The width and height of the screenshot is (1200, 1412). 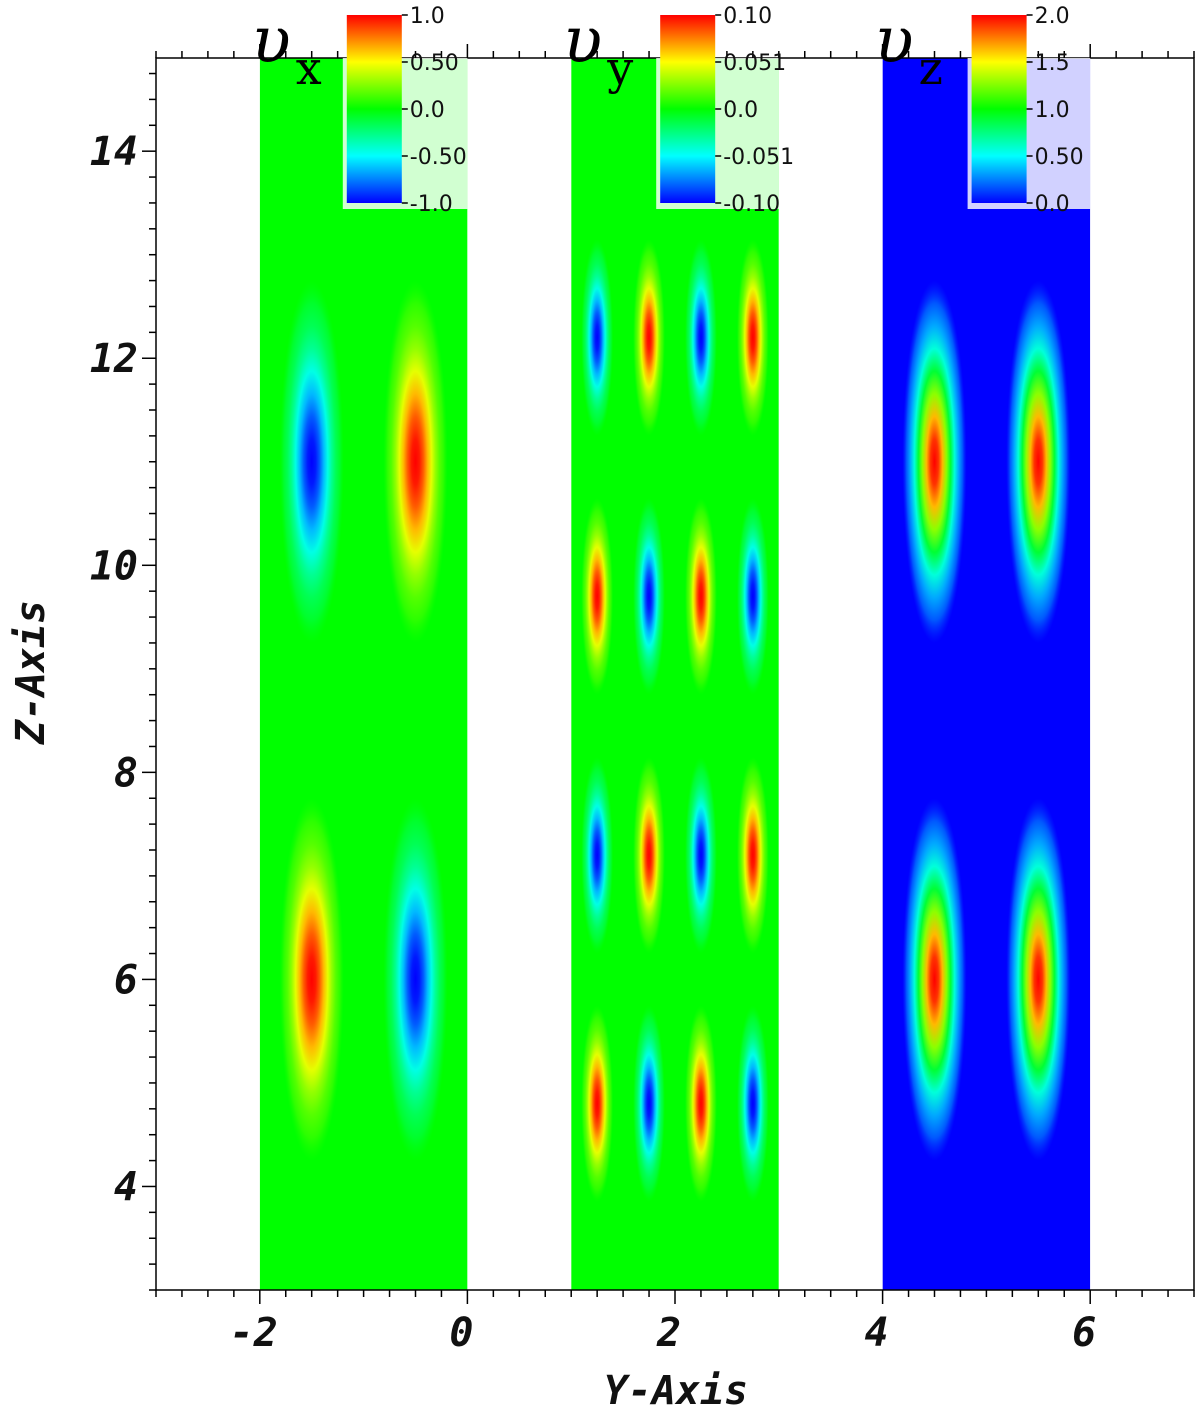 I want to click on panel-title-subscript: y, so click(x=619, y=68).